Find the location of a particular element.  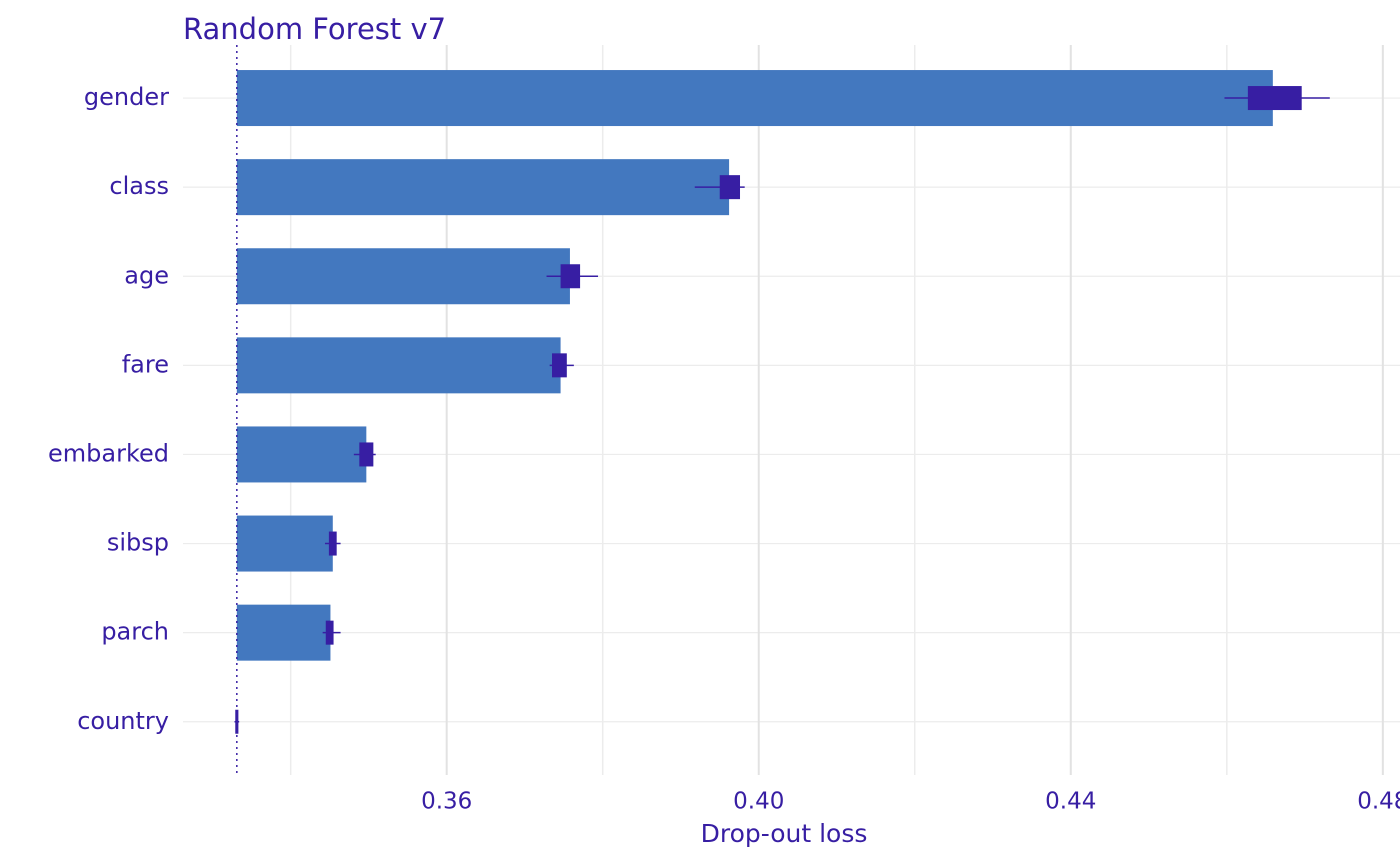

x-axis-label: Drop-out loss is located at coordinates (784, 833).